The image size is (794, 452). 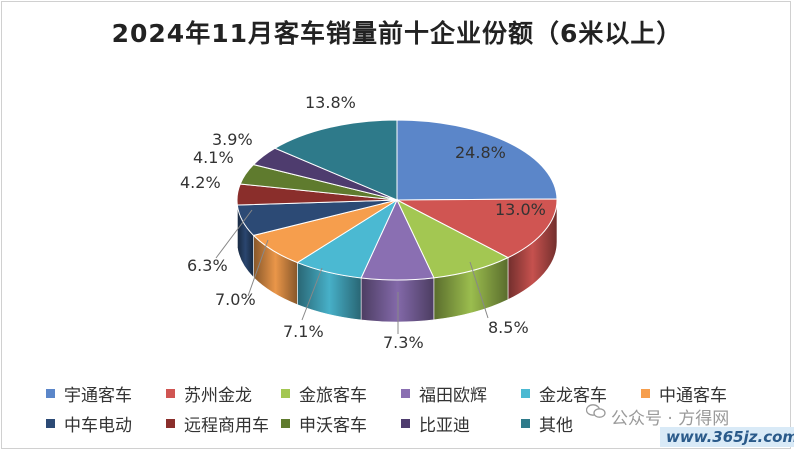 What do you see at coordinates (727, 437) in the screenshot?
I see `site-watermark: www.365jz.com` at bounding box center [727, 437].